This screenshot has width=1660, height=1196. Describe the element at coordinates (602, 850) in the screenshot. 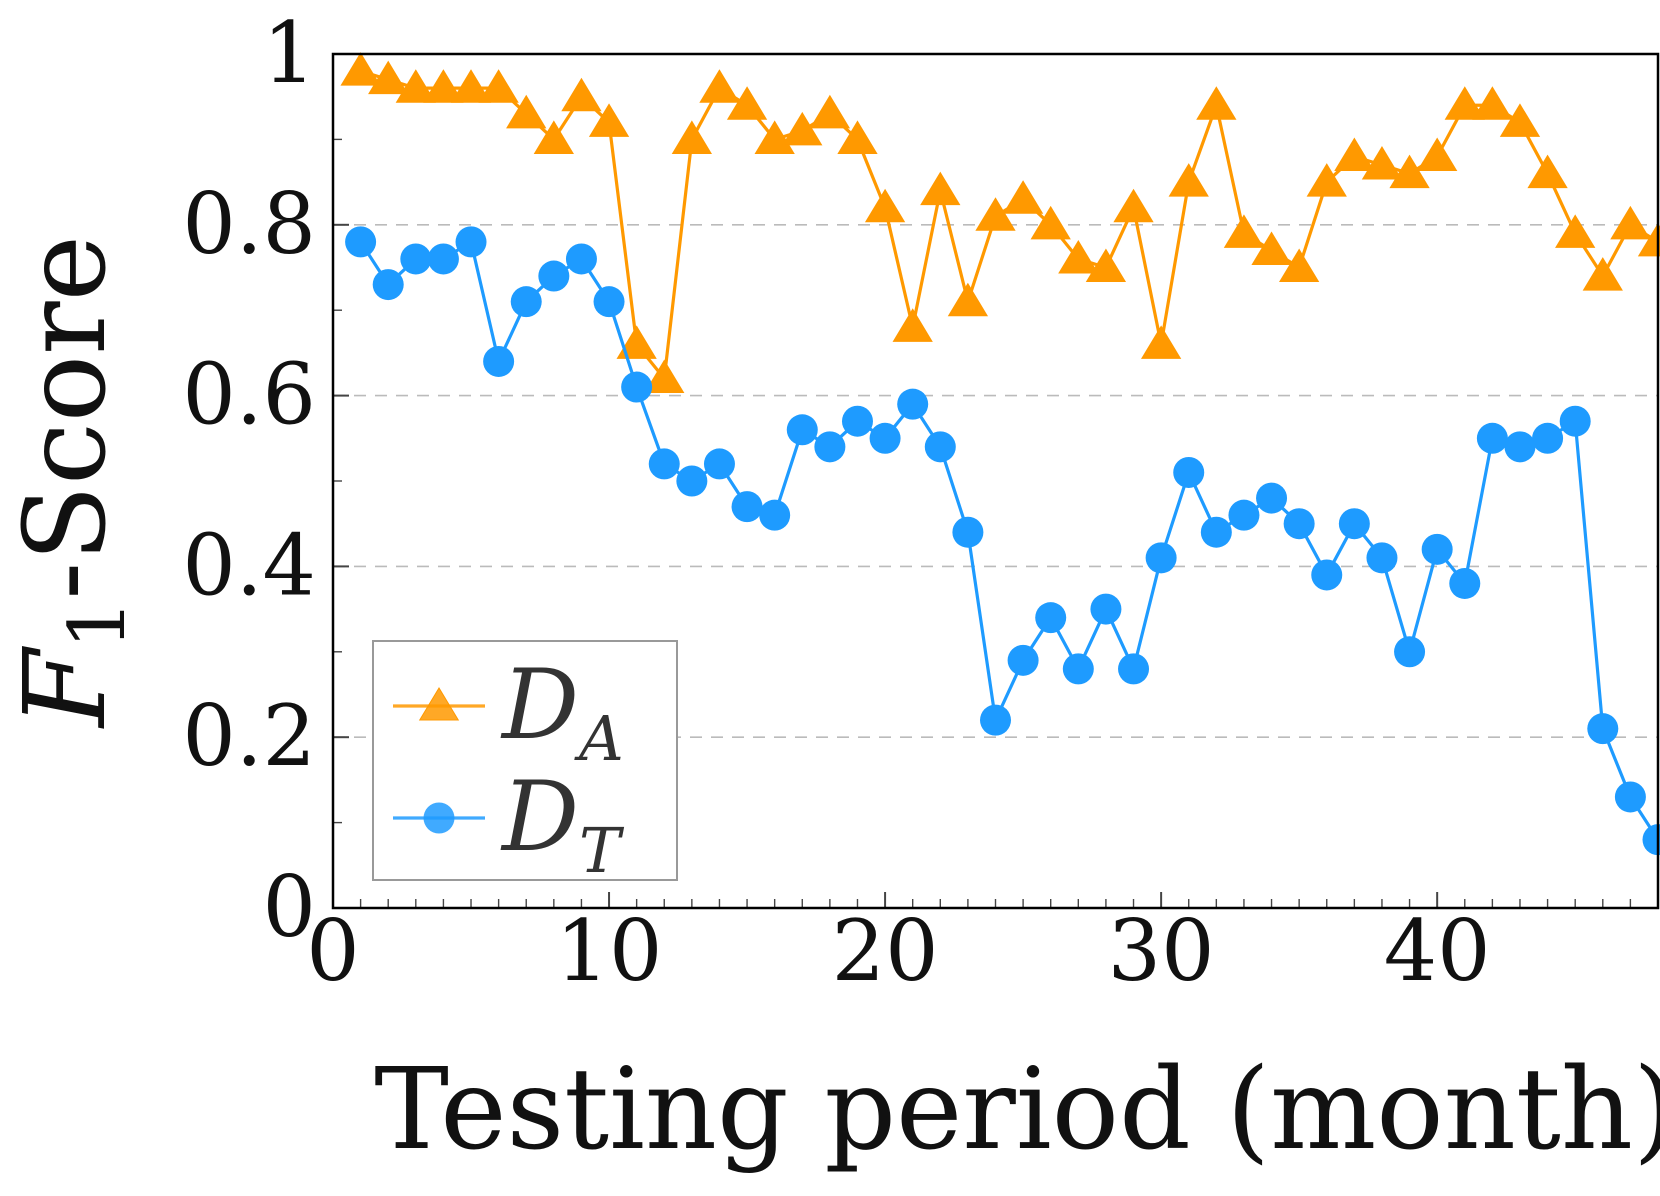

I see `legend-label-sub: T` at that location.